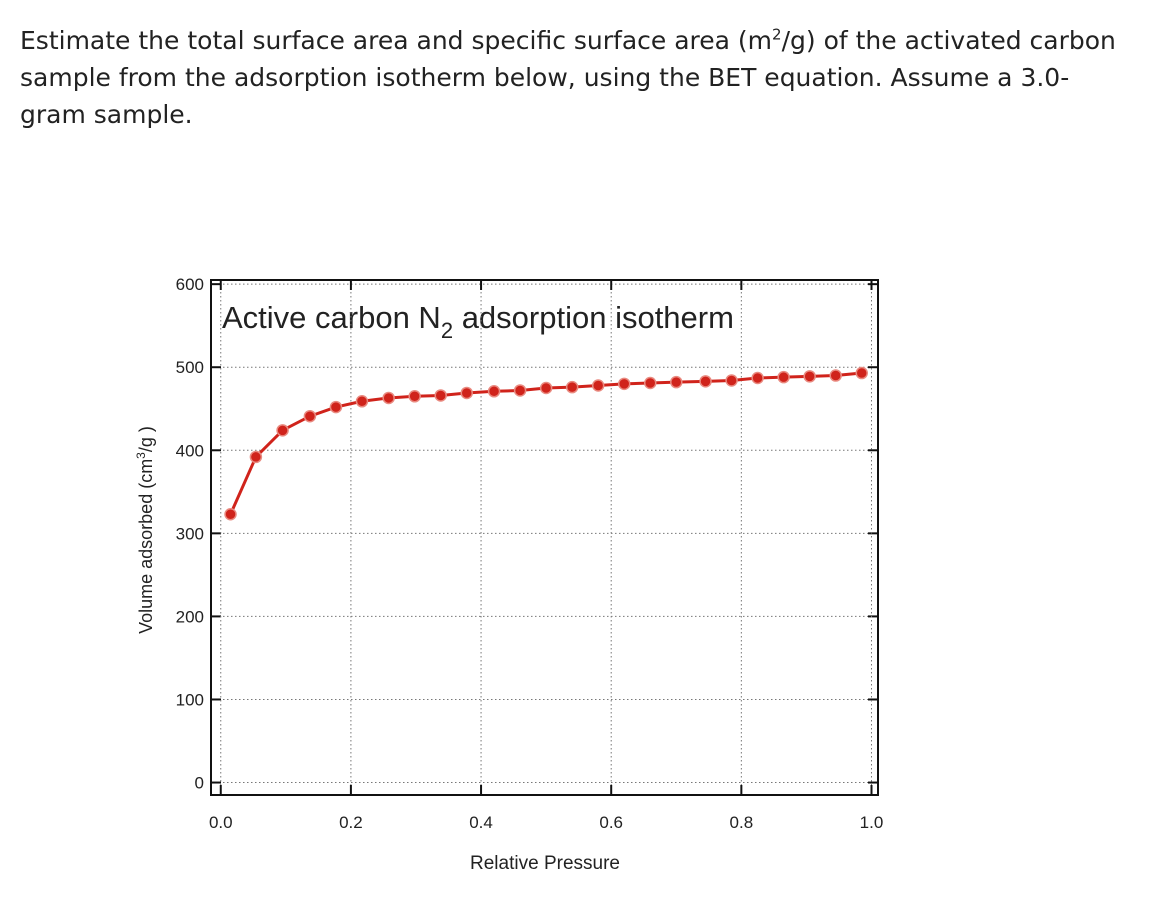 The image size is (1154, 902). What do you see at coordinates (190, 533) in the screenshot?
I see `y-tick-label: 300` at bounding box center [190, 533].